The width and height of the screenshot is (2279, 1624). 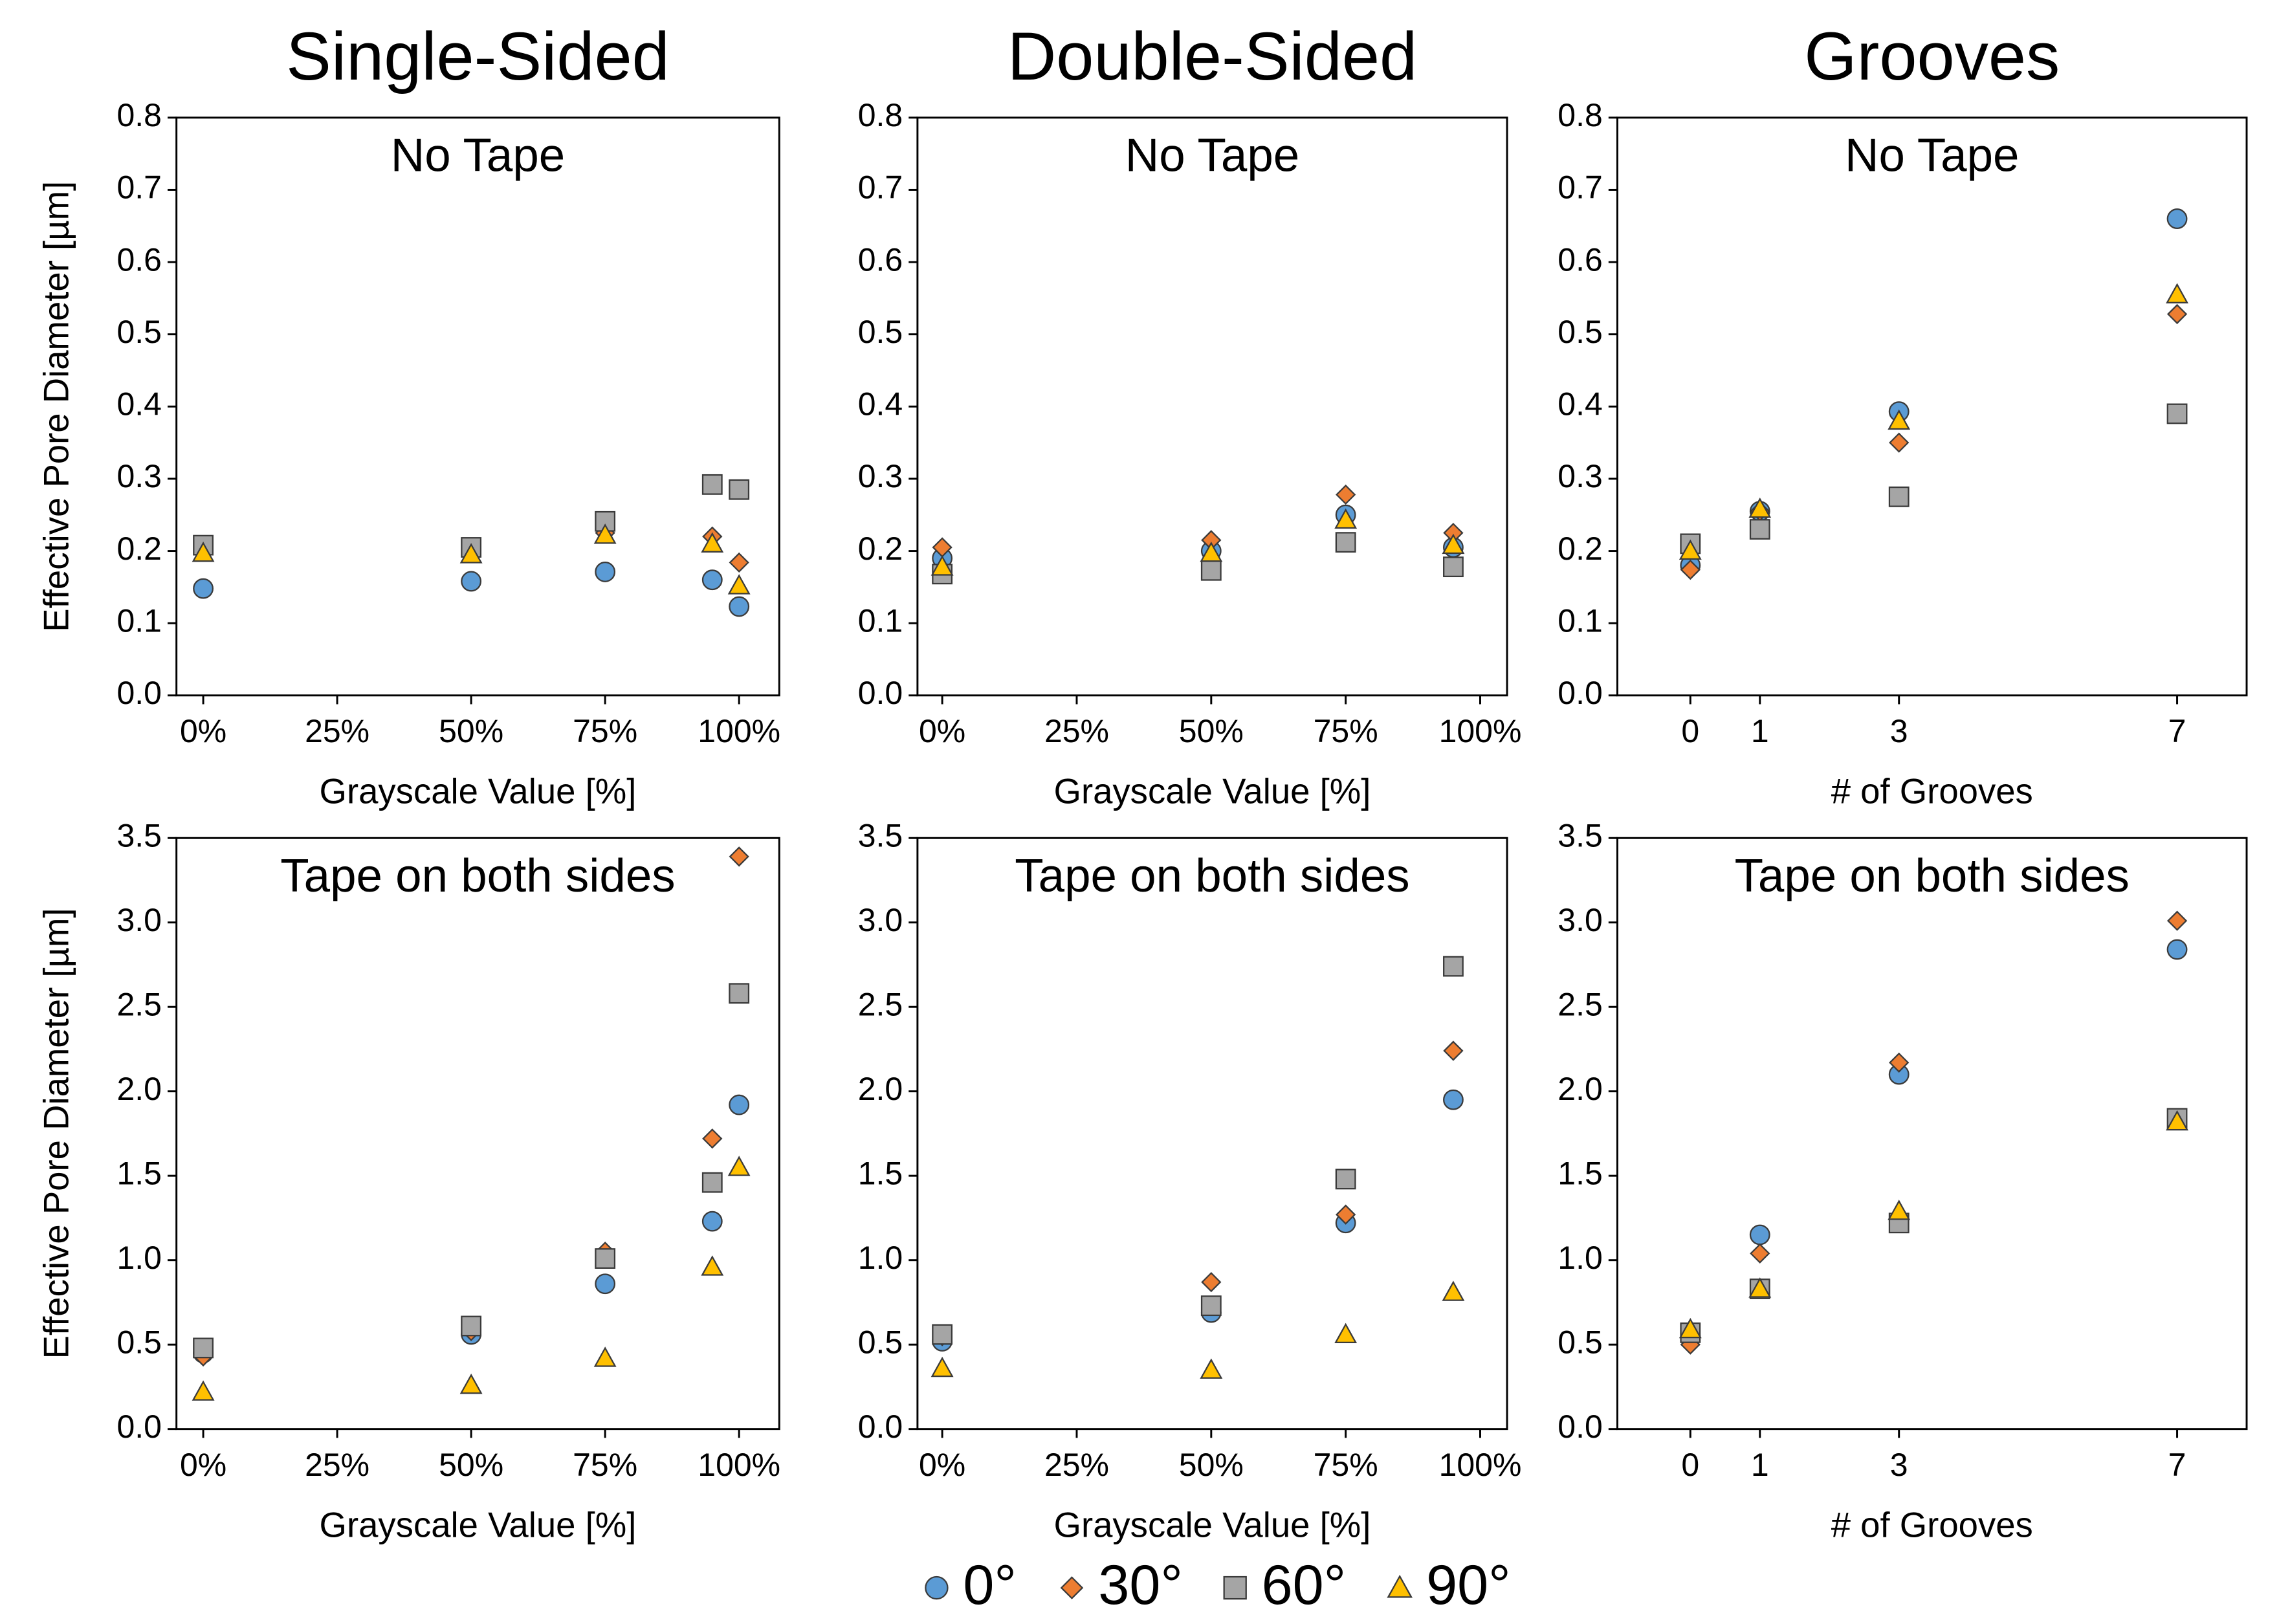 I want to click on y-tick-label: 0.3, so click(x=1580, y=476).